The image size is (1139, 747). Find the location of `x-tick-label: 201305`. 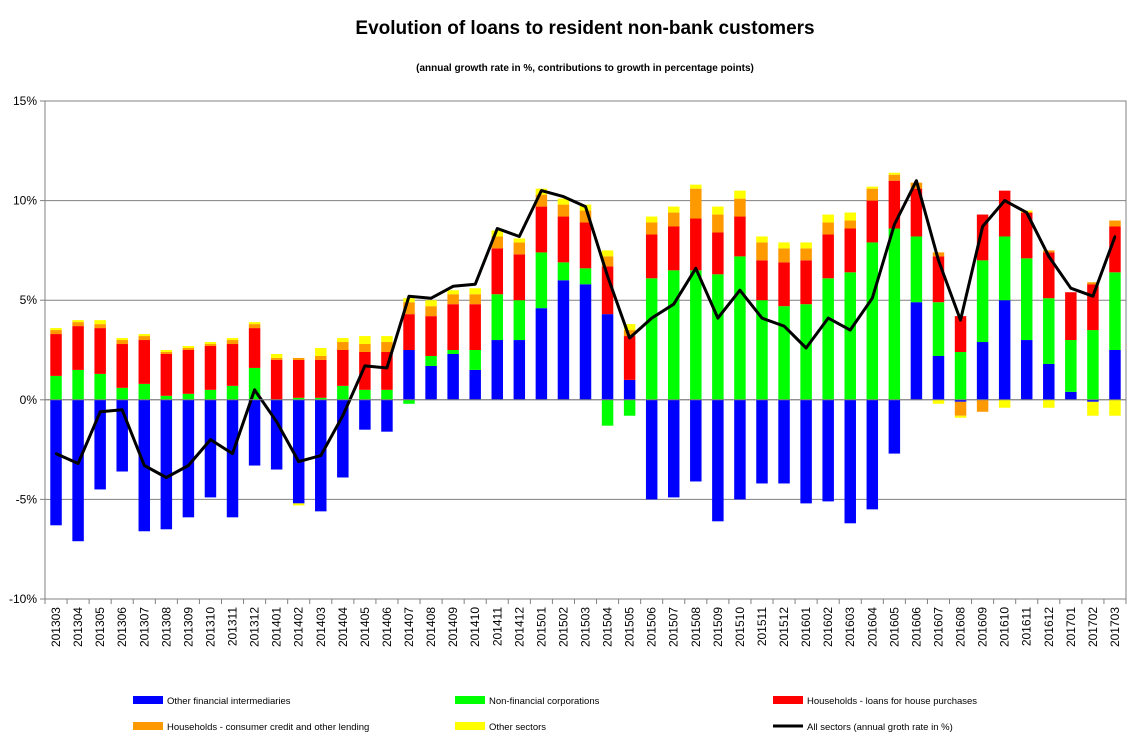

x-tick-label: 201305 is located at coordinates (100, 627).